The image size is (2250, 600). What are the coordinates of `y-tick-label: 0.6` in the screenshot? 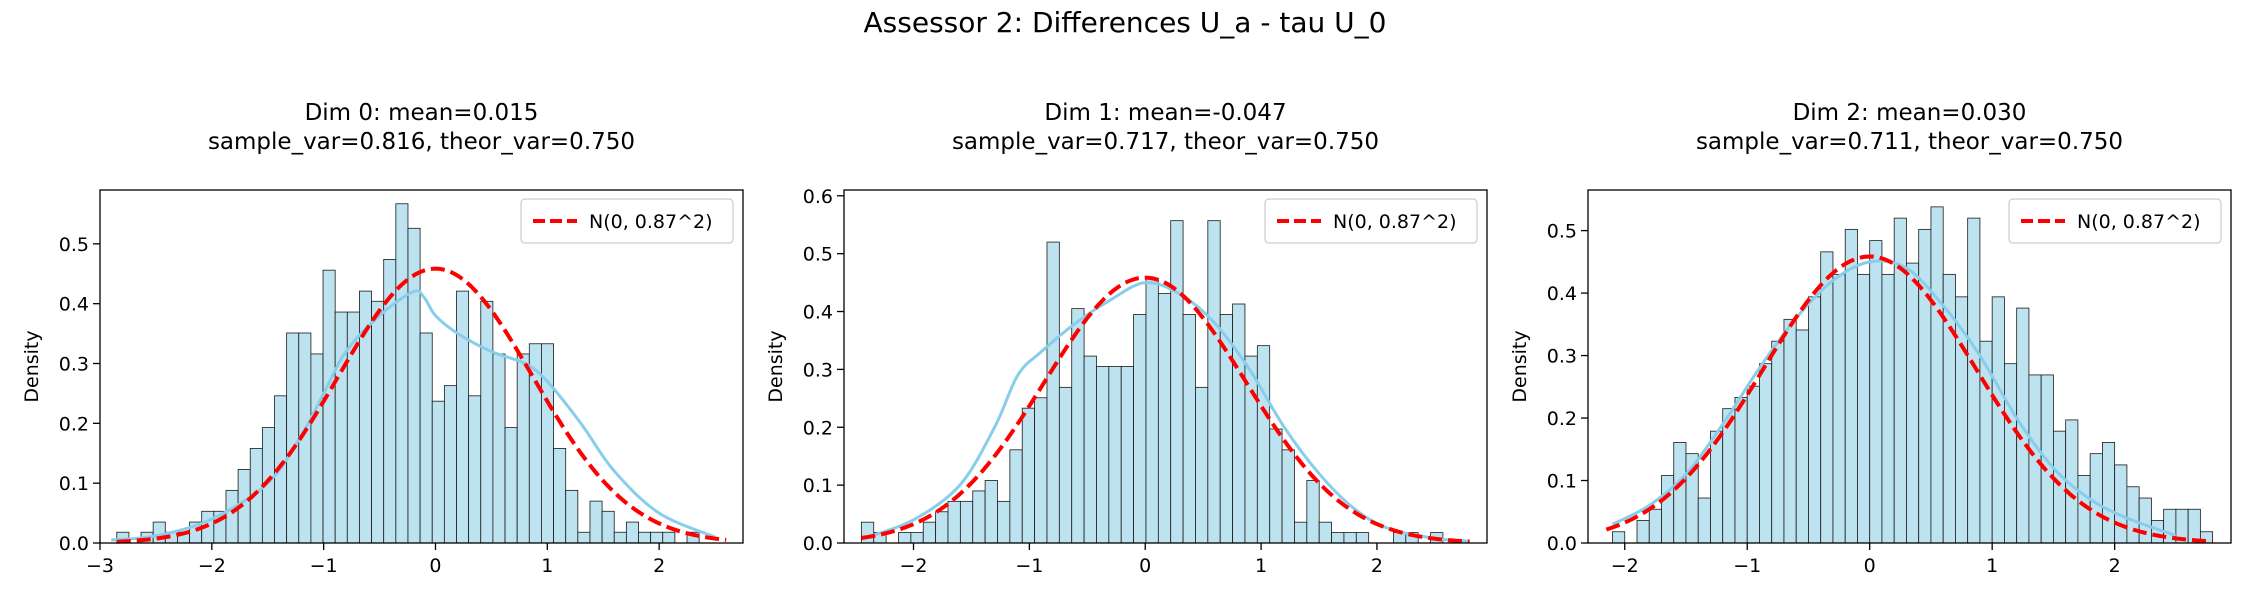 It's located at (818, 197).